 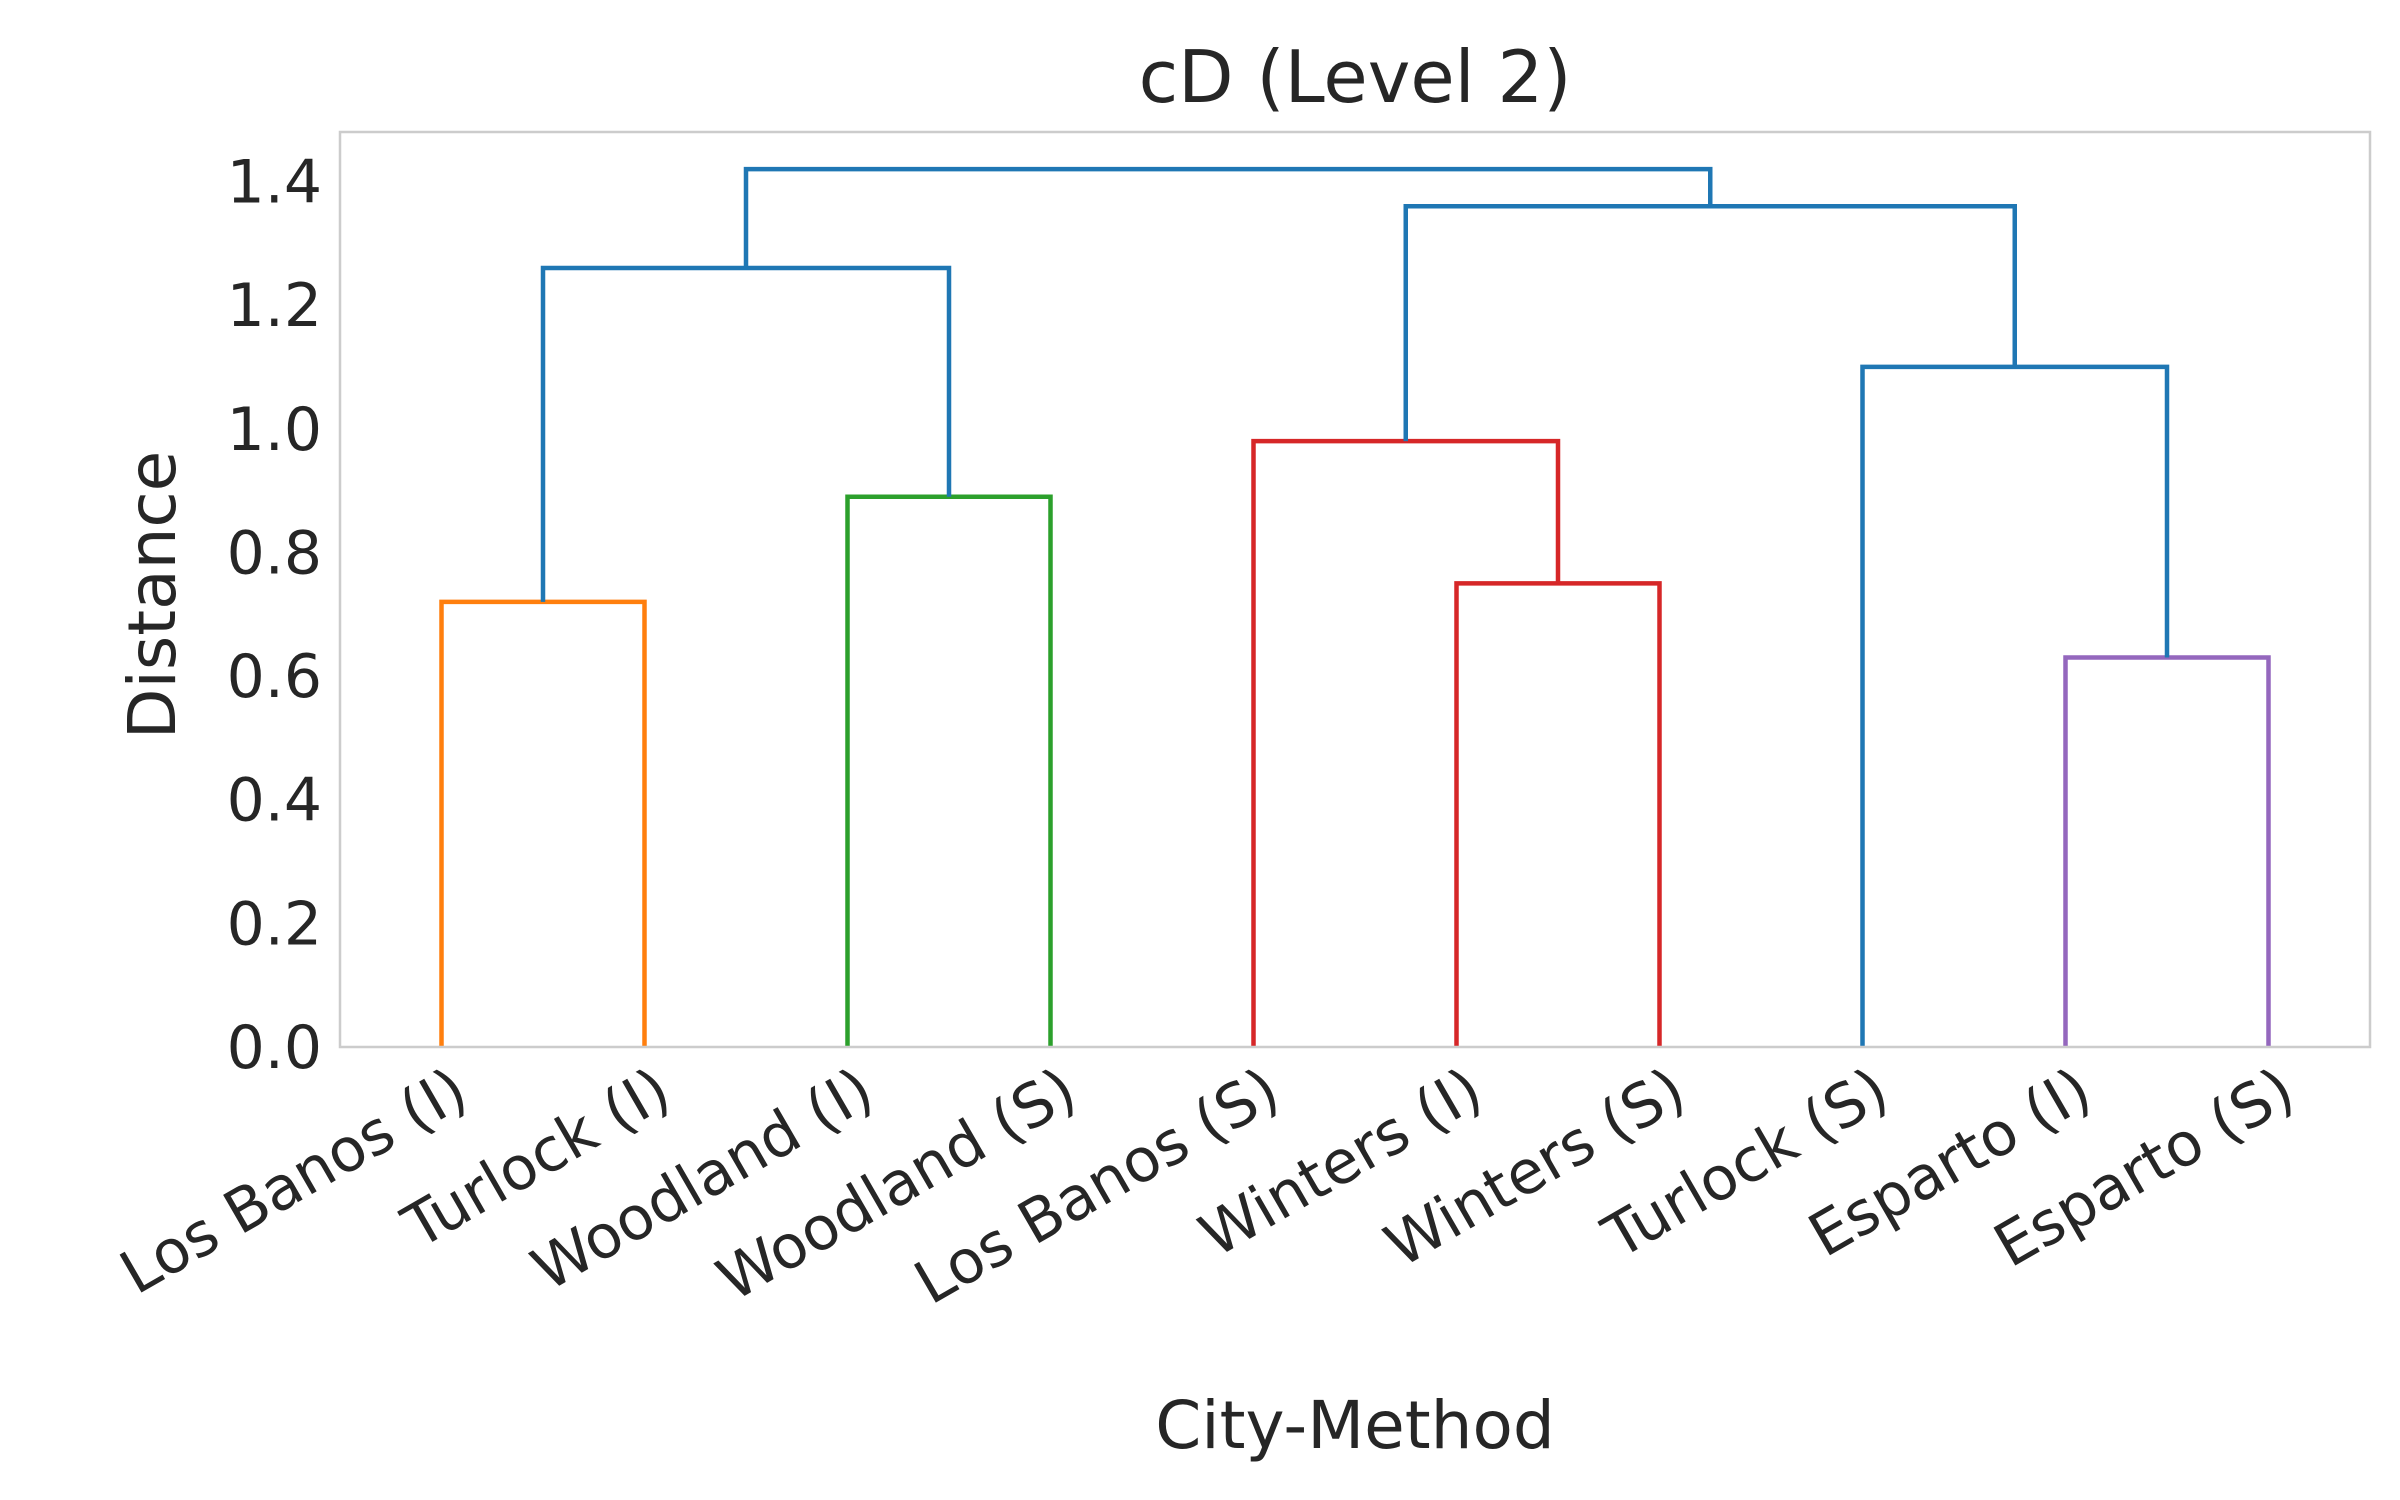 What do you see at coordinates (1710, 322) in the screenshot?
I see `link-winters-esparto-group` at bounding box center [1710, 322].